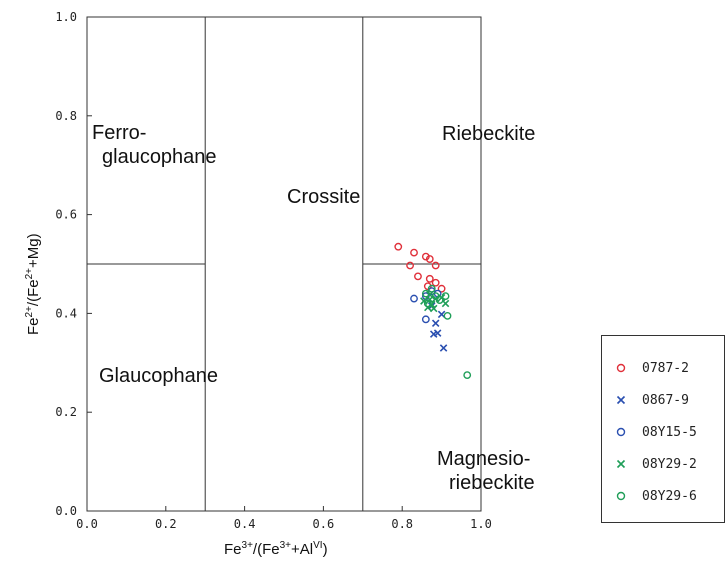 This screenshot has width=726, height=572. What do you see at coordinates (66, 215) in the screenshot?
I see `y-tick-label: 0.6` at bounding box center [66, 215].